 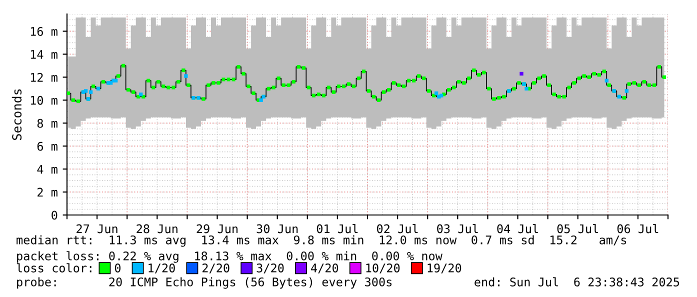 What do you see at coordinates (17, 114) in the screenshot?
I see `y-axis-title: Seconds` at bounding box center [17, 114].